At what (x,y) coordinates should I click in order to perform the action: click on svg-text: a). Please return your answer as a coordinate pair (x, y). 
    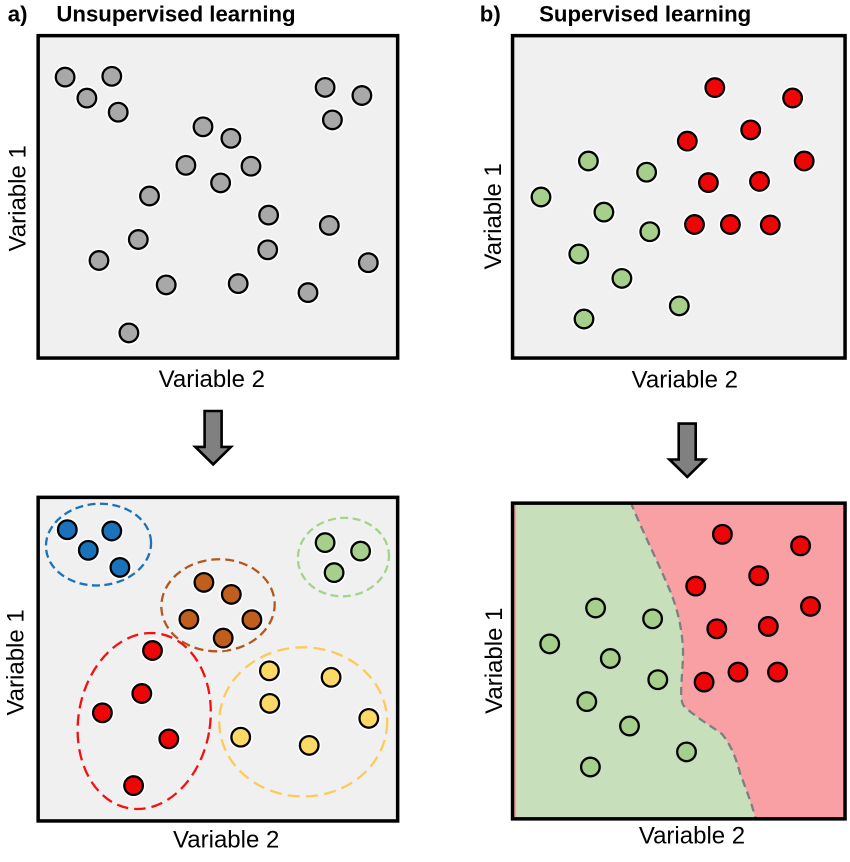
    Looking at the image, I should click on (18, 14).